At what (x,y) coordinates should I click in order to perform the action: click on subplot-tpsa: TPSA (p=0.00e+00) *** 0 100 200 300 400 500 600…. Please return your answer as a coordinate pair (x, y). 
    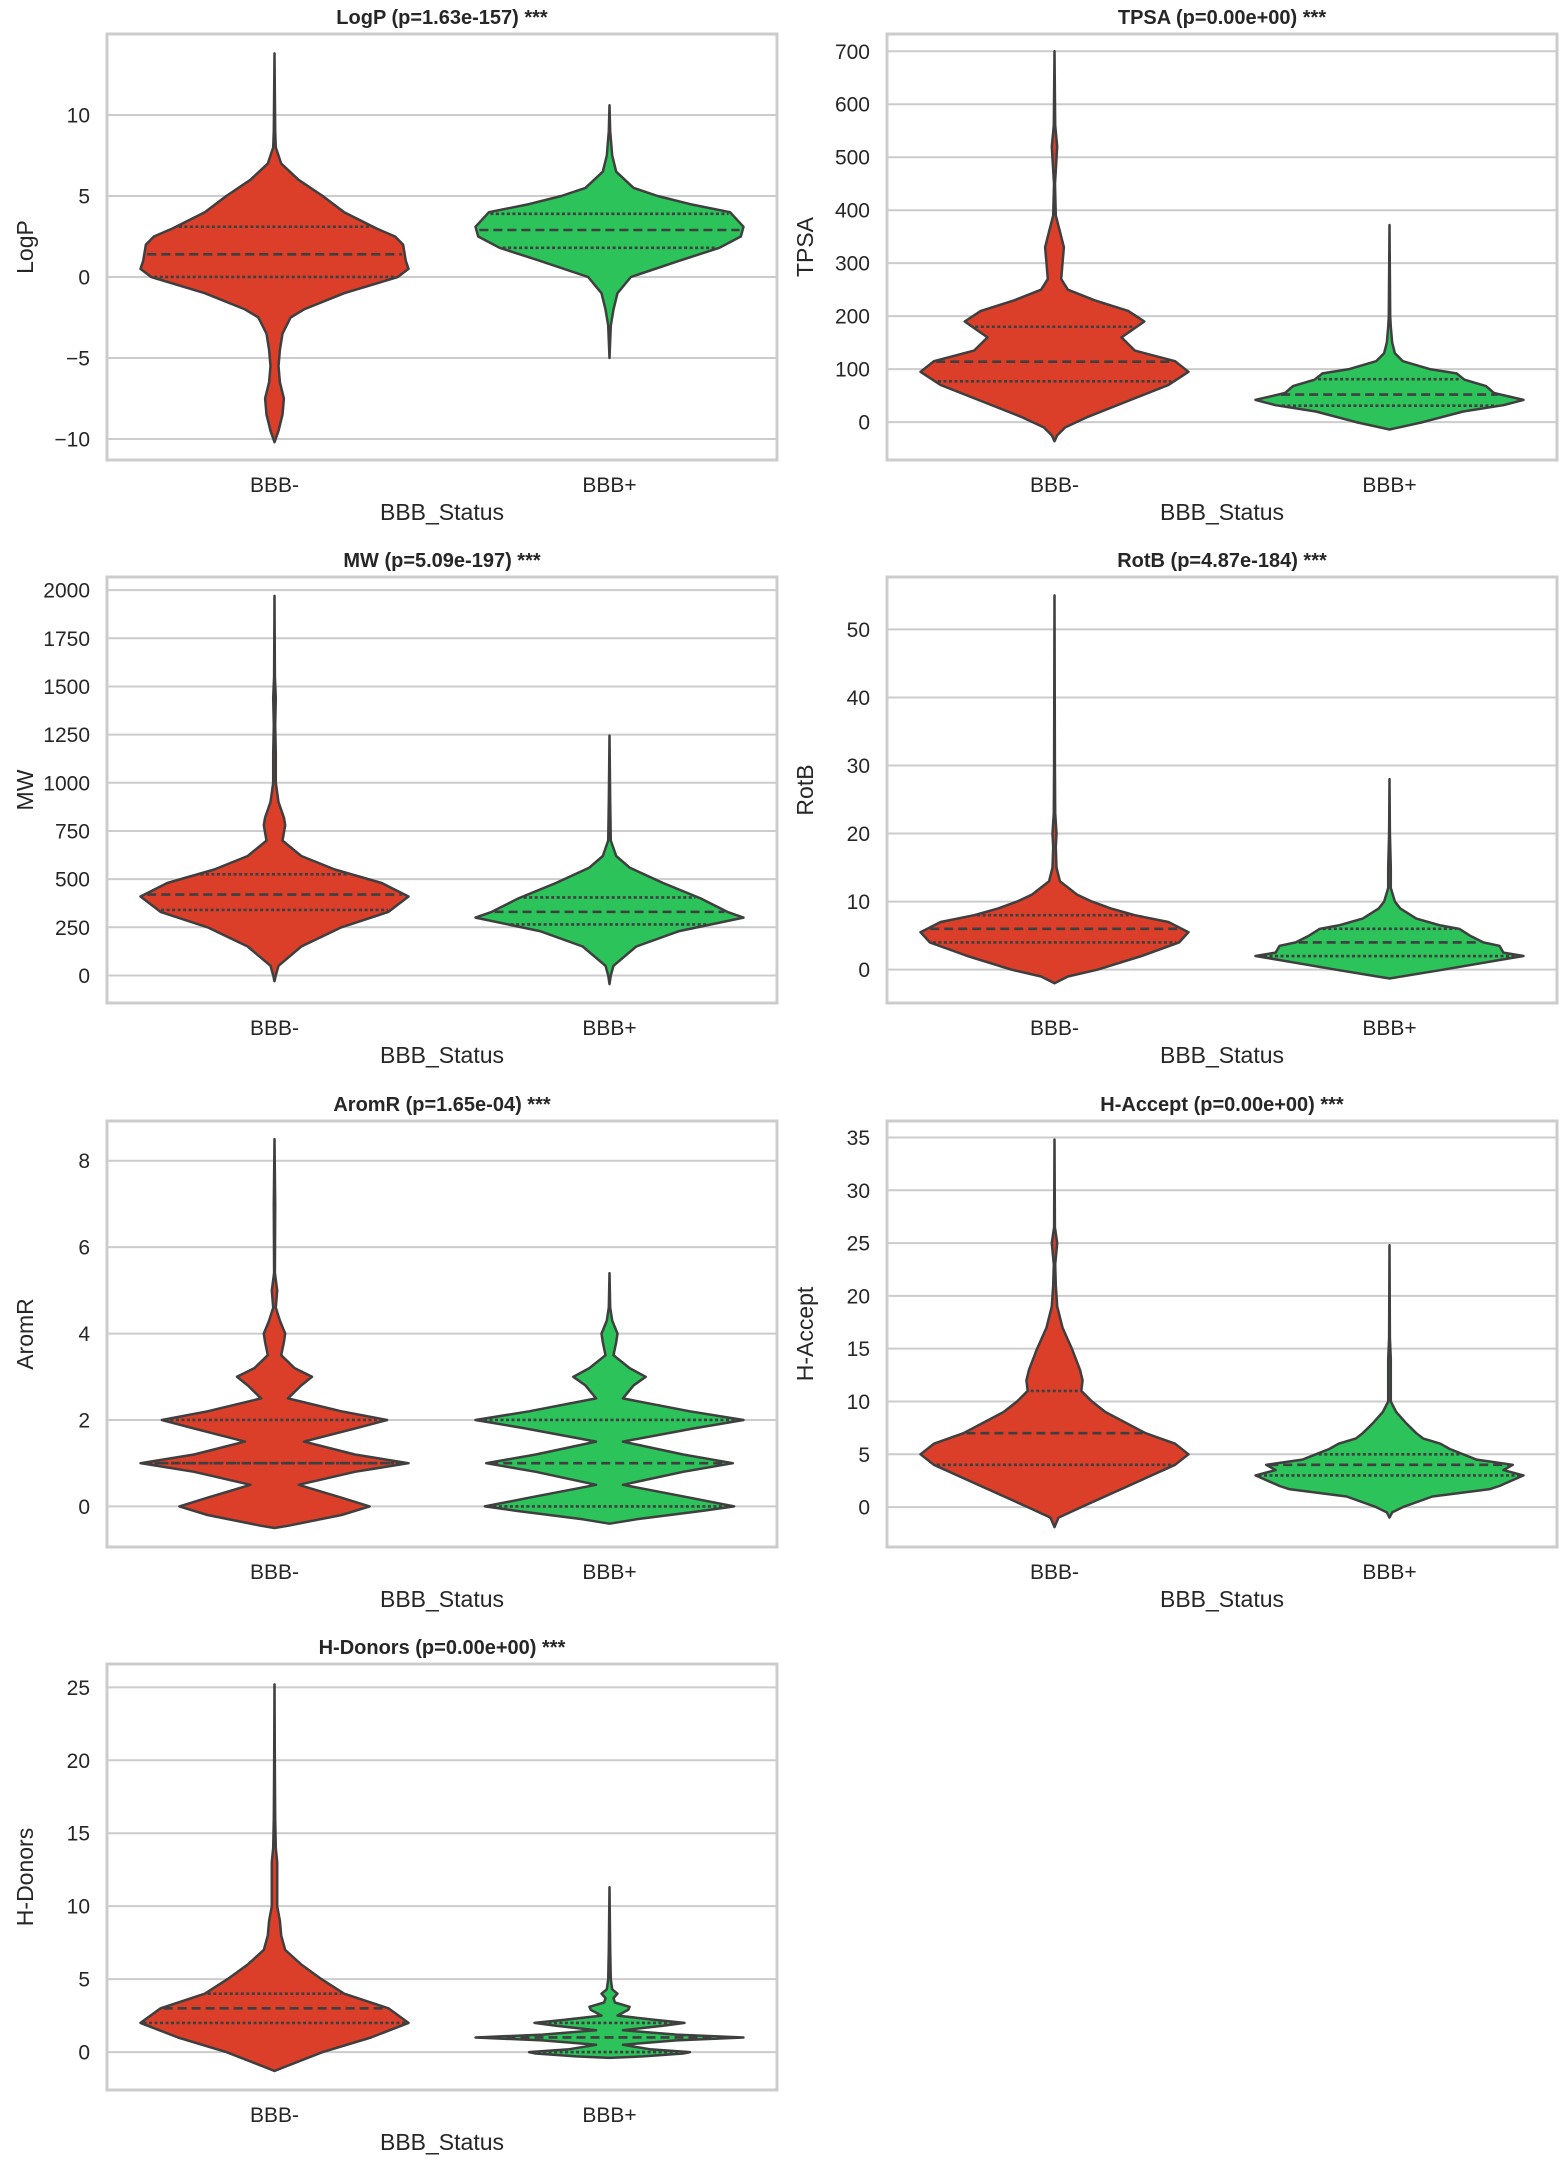
    Looking at the image, I should click on (1175, 266).